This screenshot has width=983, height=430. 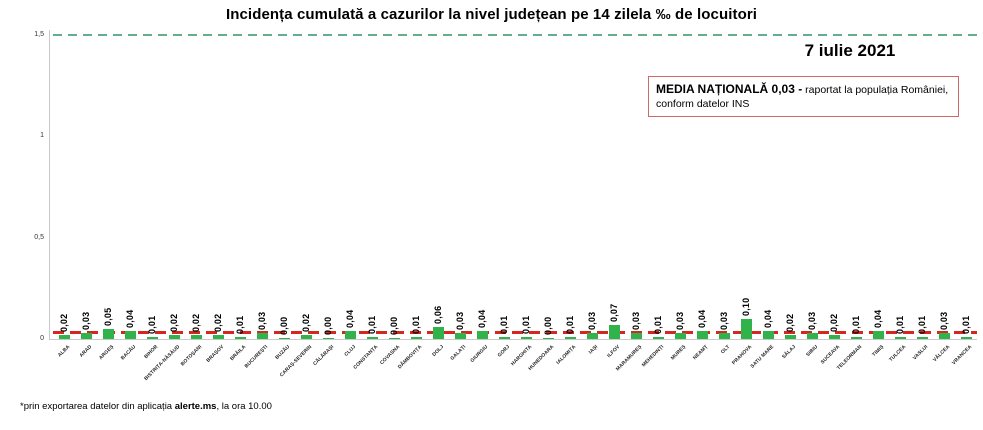 What do you see at coordinates (878, 318) in the screenshot?
I see `bar-value-timiș: 0,04` at bounding box center [878, 318].